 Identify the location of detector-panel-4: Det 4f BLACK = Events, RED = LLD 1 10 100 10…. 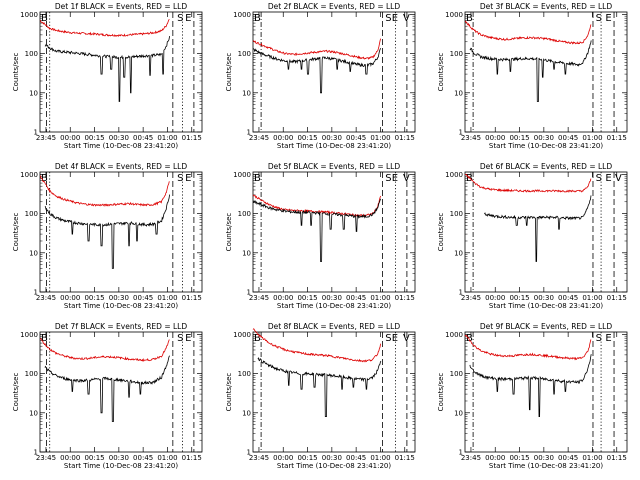
(107, 236).